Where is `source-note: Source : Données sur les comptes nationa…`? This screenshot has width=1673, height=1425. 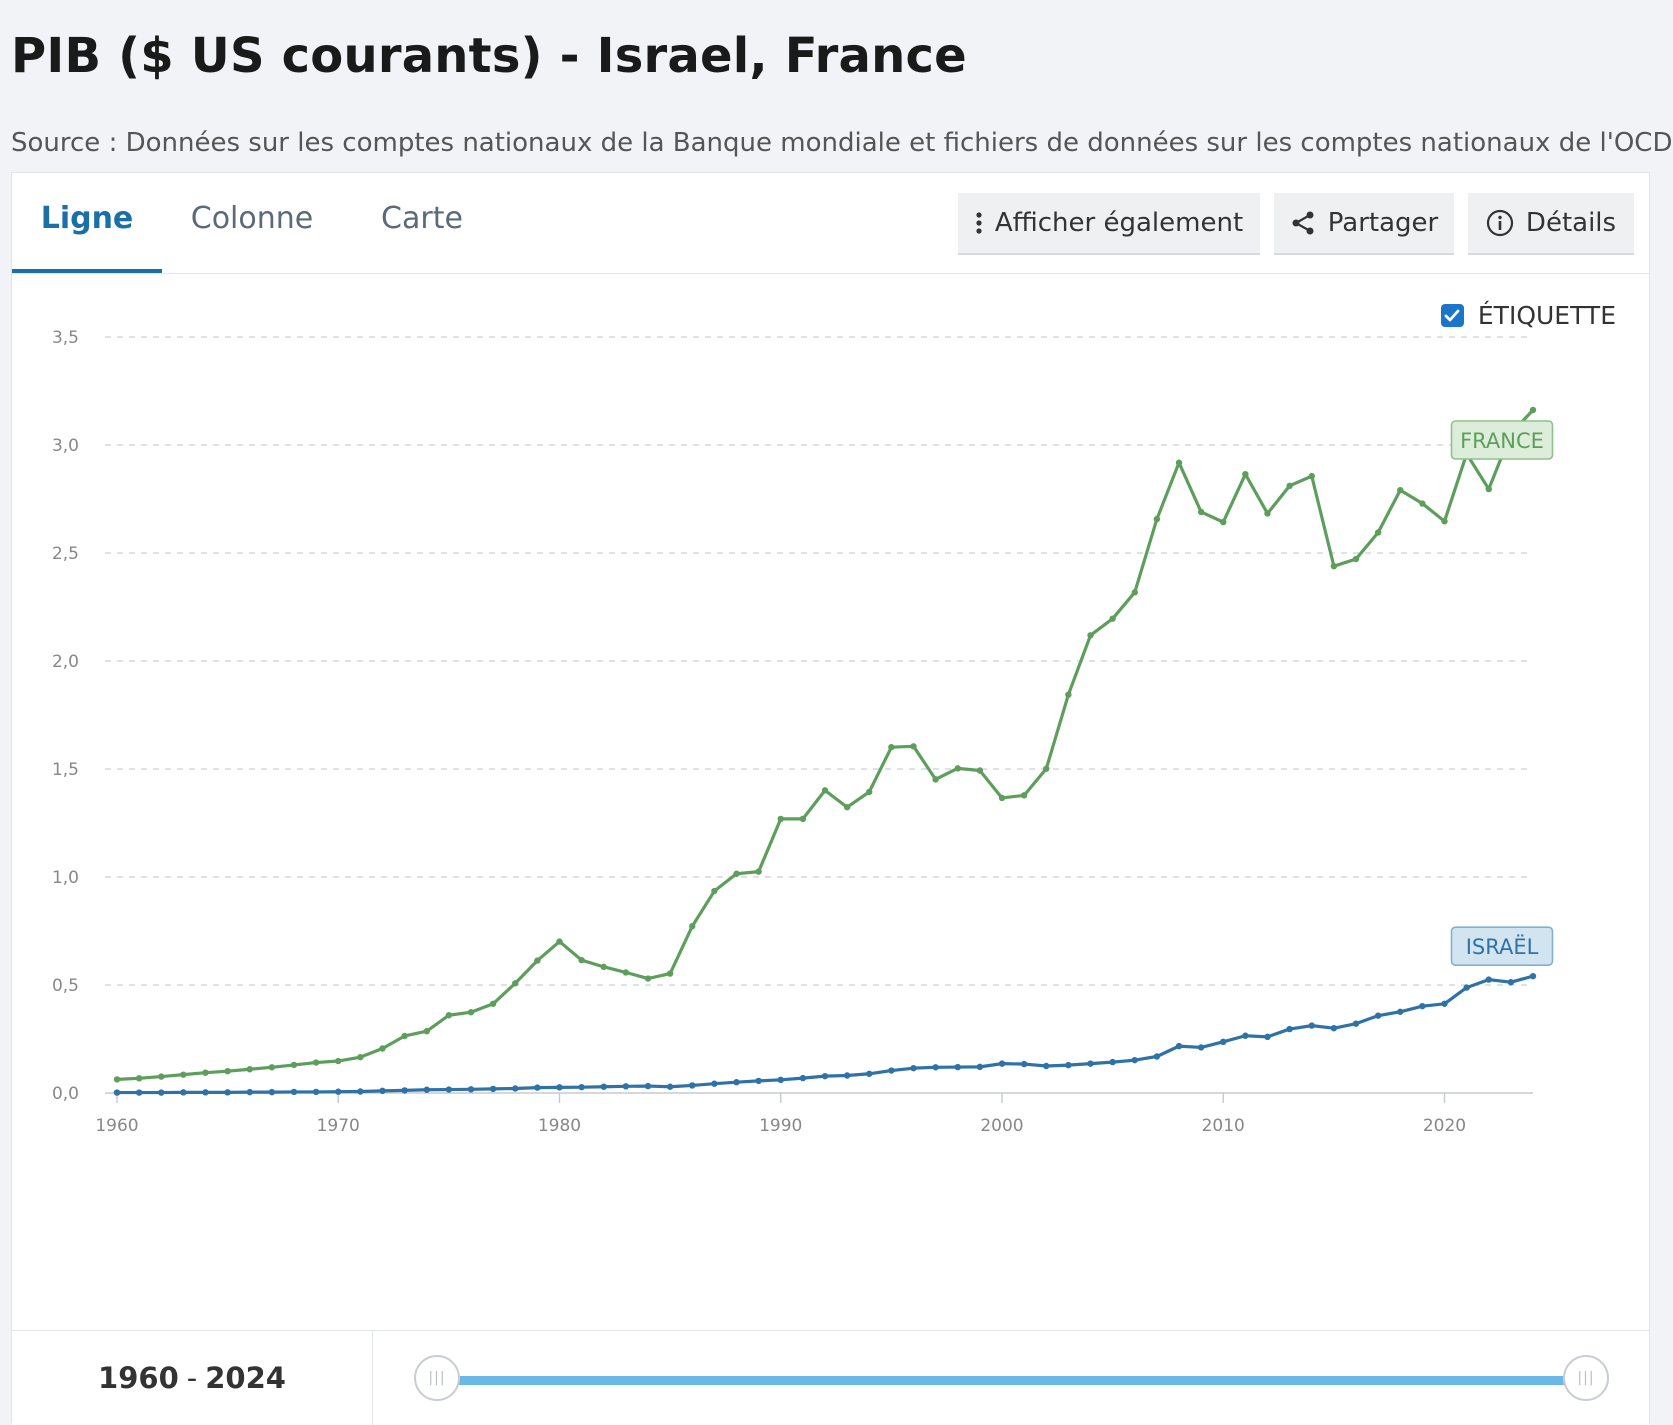
source-note: Source : Données sur les comptes nationa… is located at coordinates (842, 143).